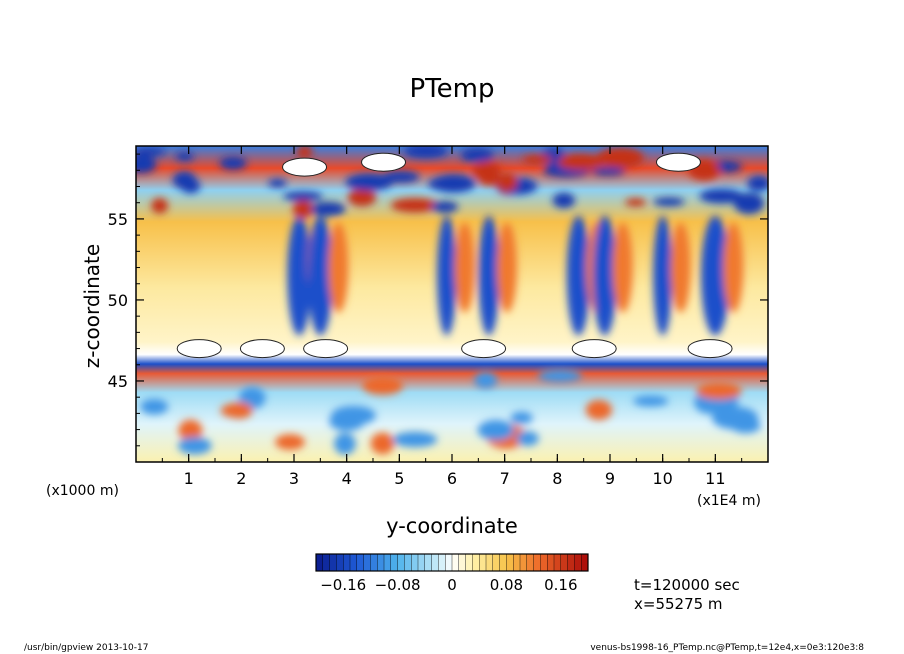 This screenshot has height=654, width=904. I want to click on colorbar-tick-label: −0.08, so click(398, 585).